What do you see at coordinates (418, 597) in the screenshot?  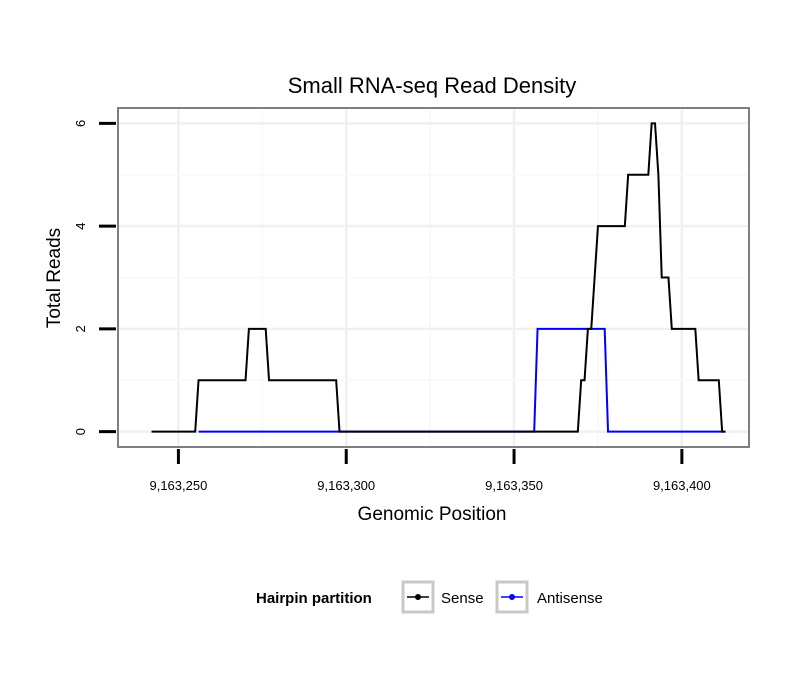 I see `legend-key-point-sense` at bounding box center [418, 597].